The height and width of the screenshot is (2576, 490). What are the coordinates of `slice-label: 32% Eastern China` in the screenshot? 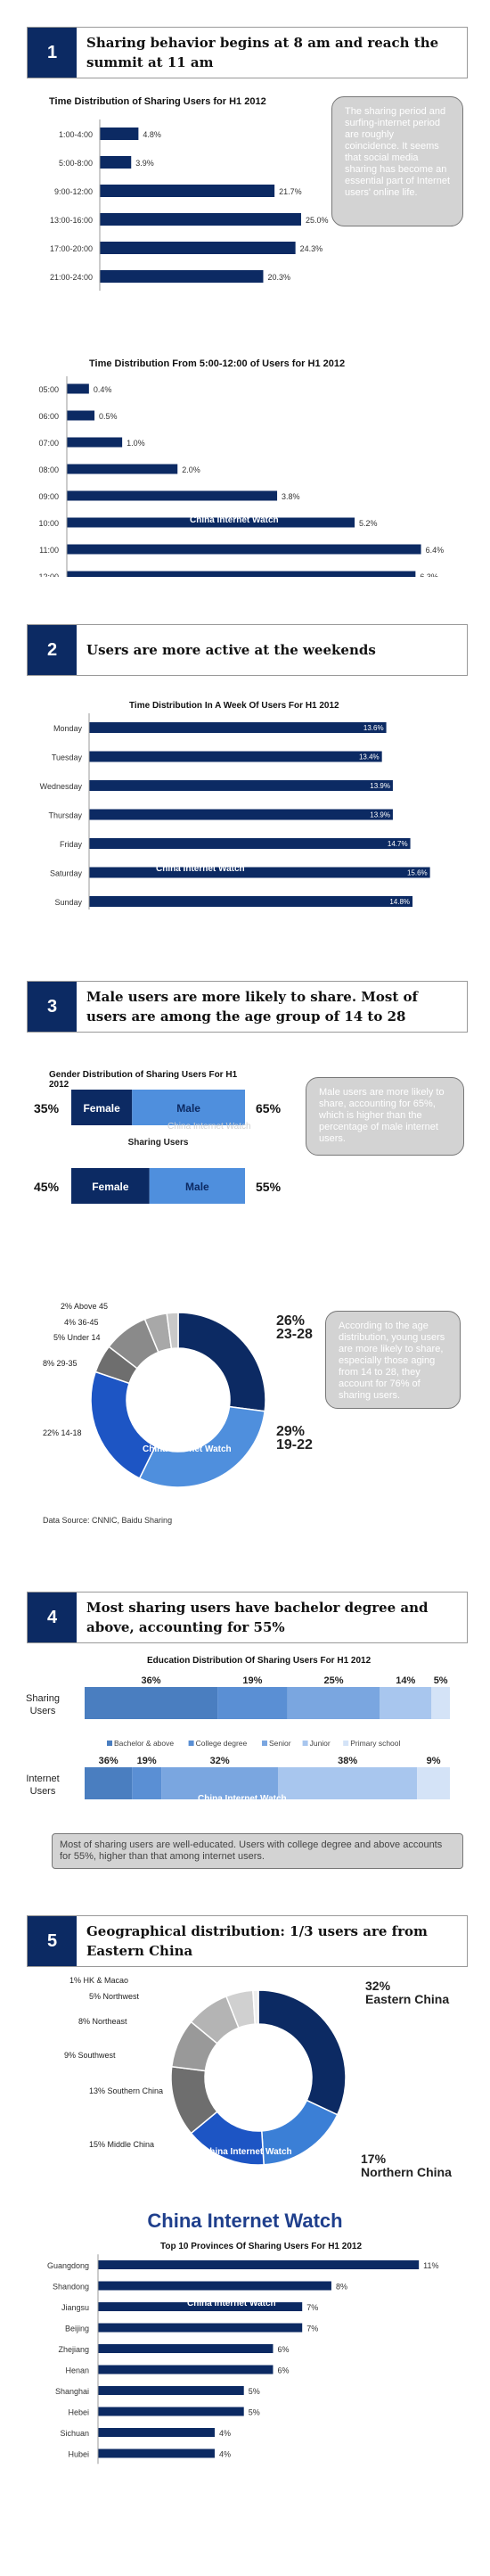 It's located at (407, 1992).